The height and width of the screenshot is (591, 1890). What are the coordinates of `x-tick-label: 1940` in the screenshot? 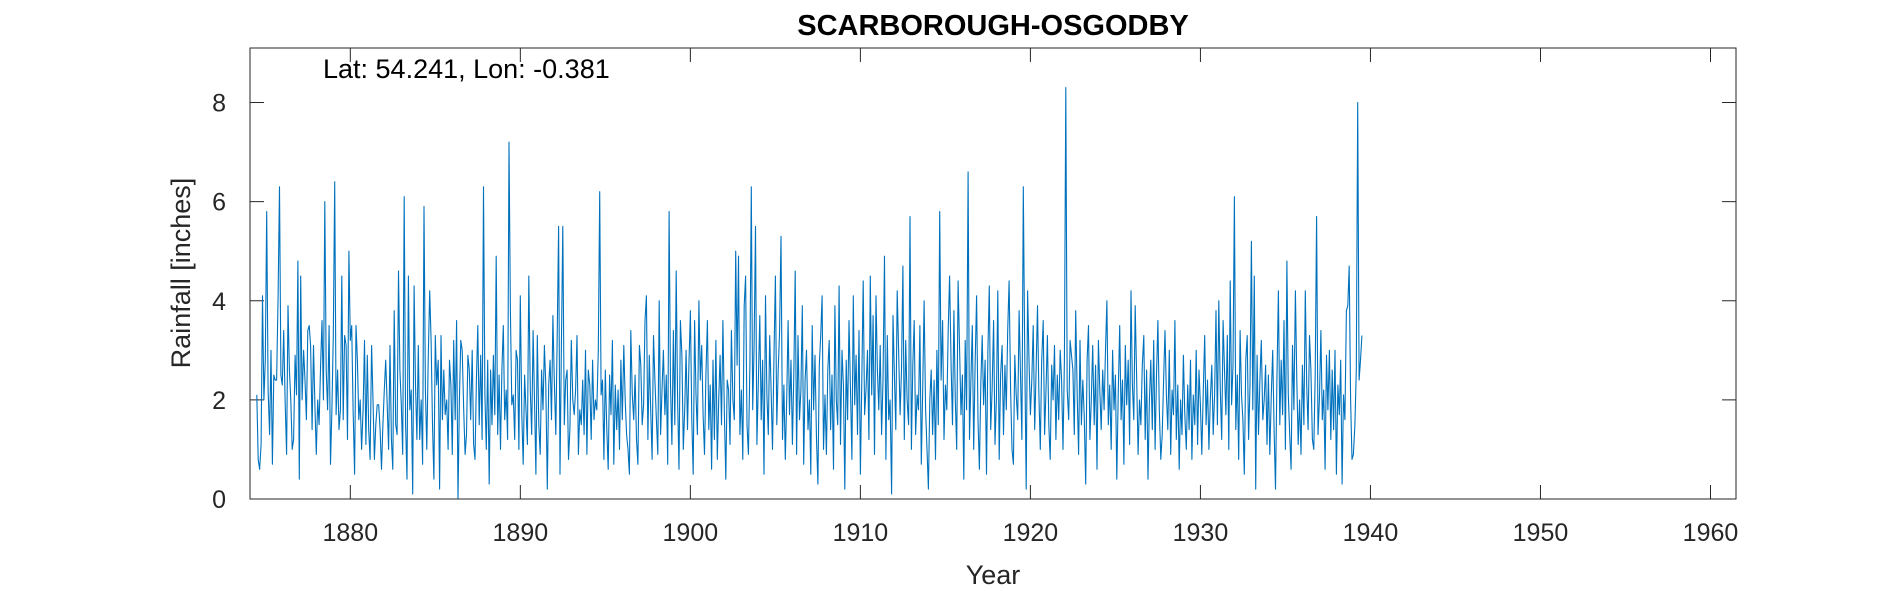 It's located at (1371, 533).